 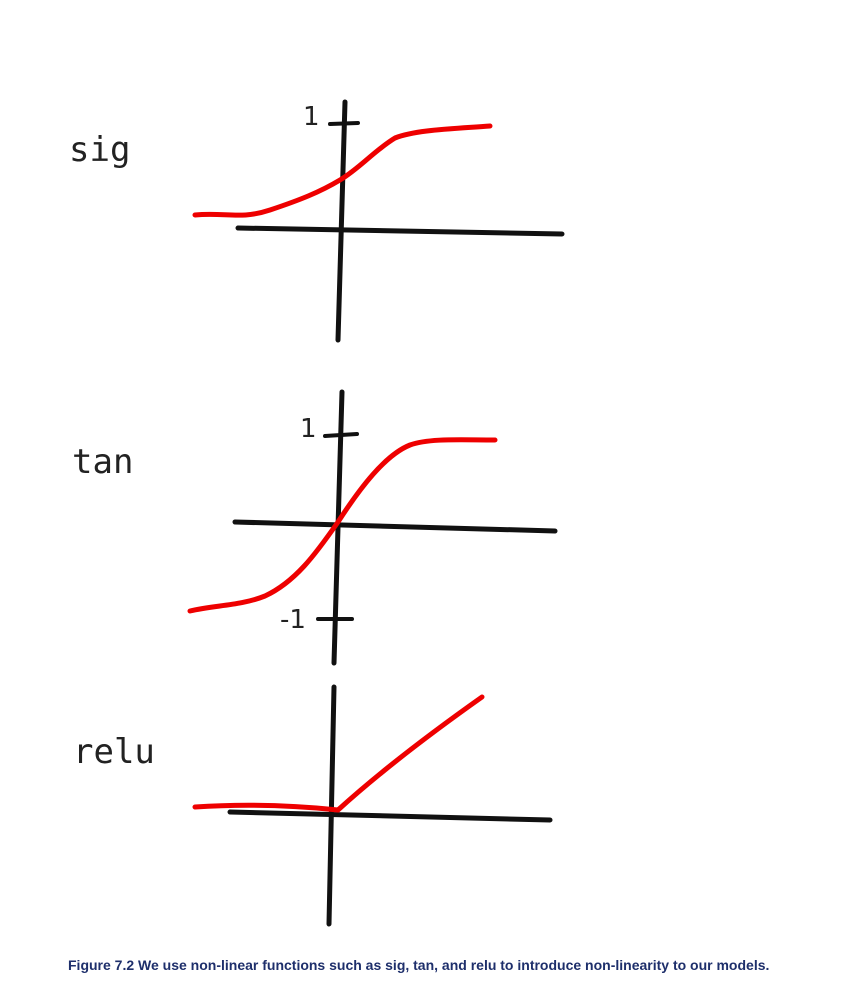 What do you see at coordinates (114, 752) in the screenshot?
I see `relu-label: relu` at bounding box center [114, 752].